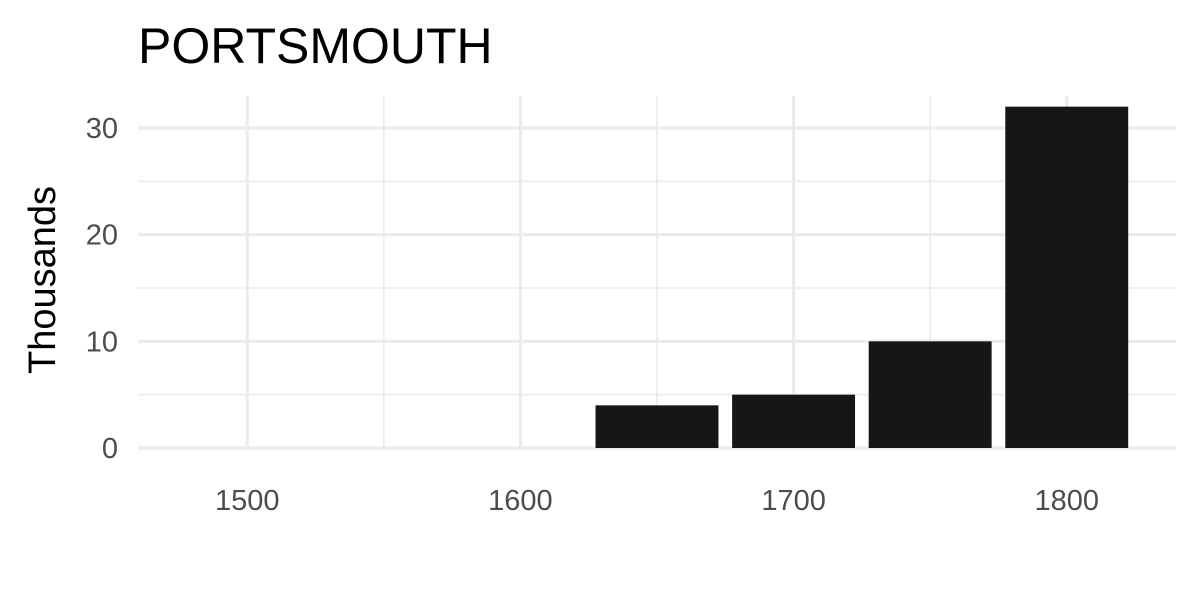 This screenshot has width=1200, height=600. What do you see at coordinates (110, 449) in the screenshot?
I see `y-tick-label: 0` at bounding box center [110, 449].